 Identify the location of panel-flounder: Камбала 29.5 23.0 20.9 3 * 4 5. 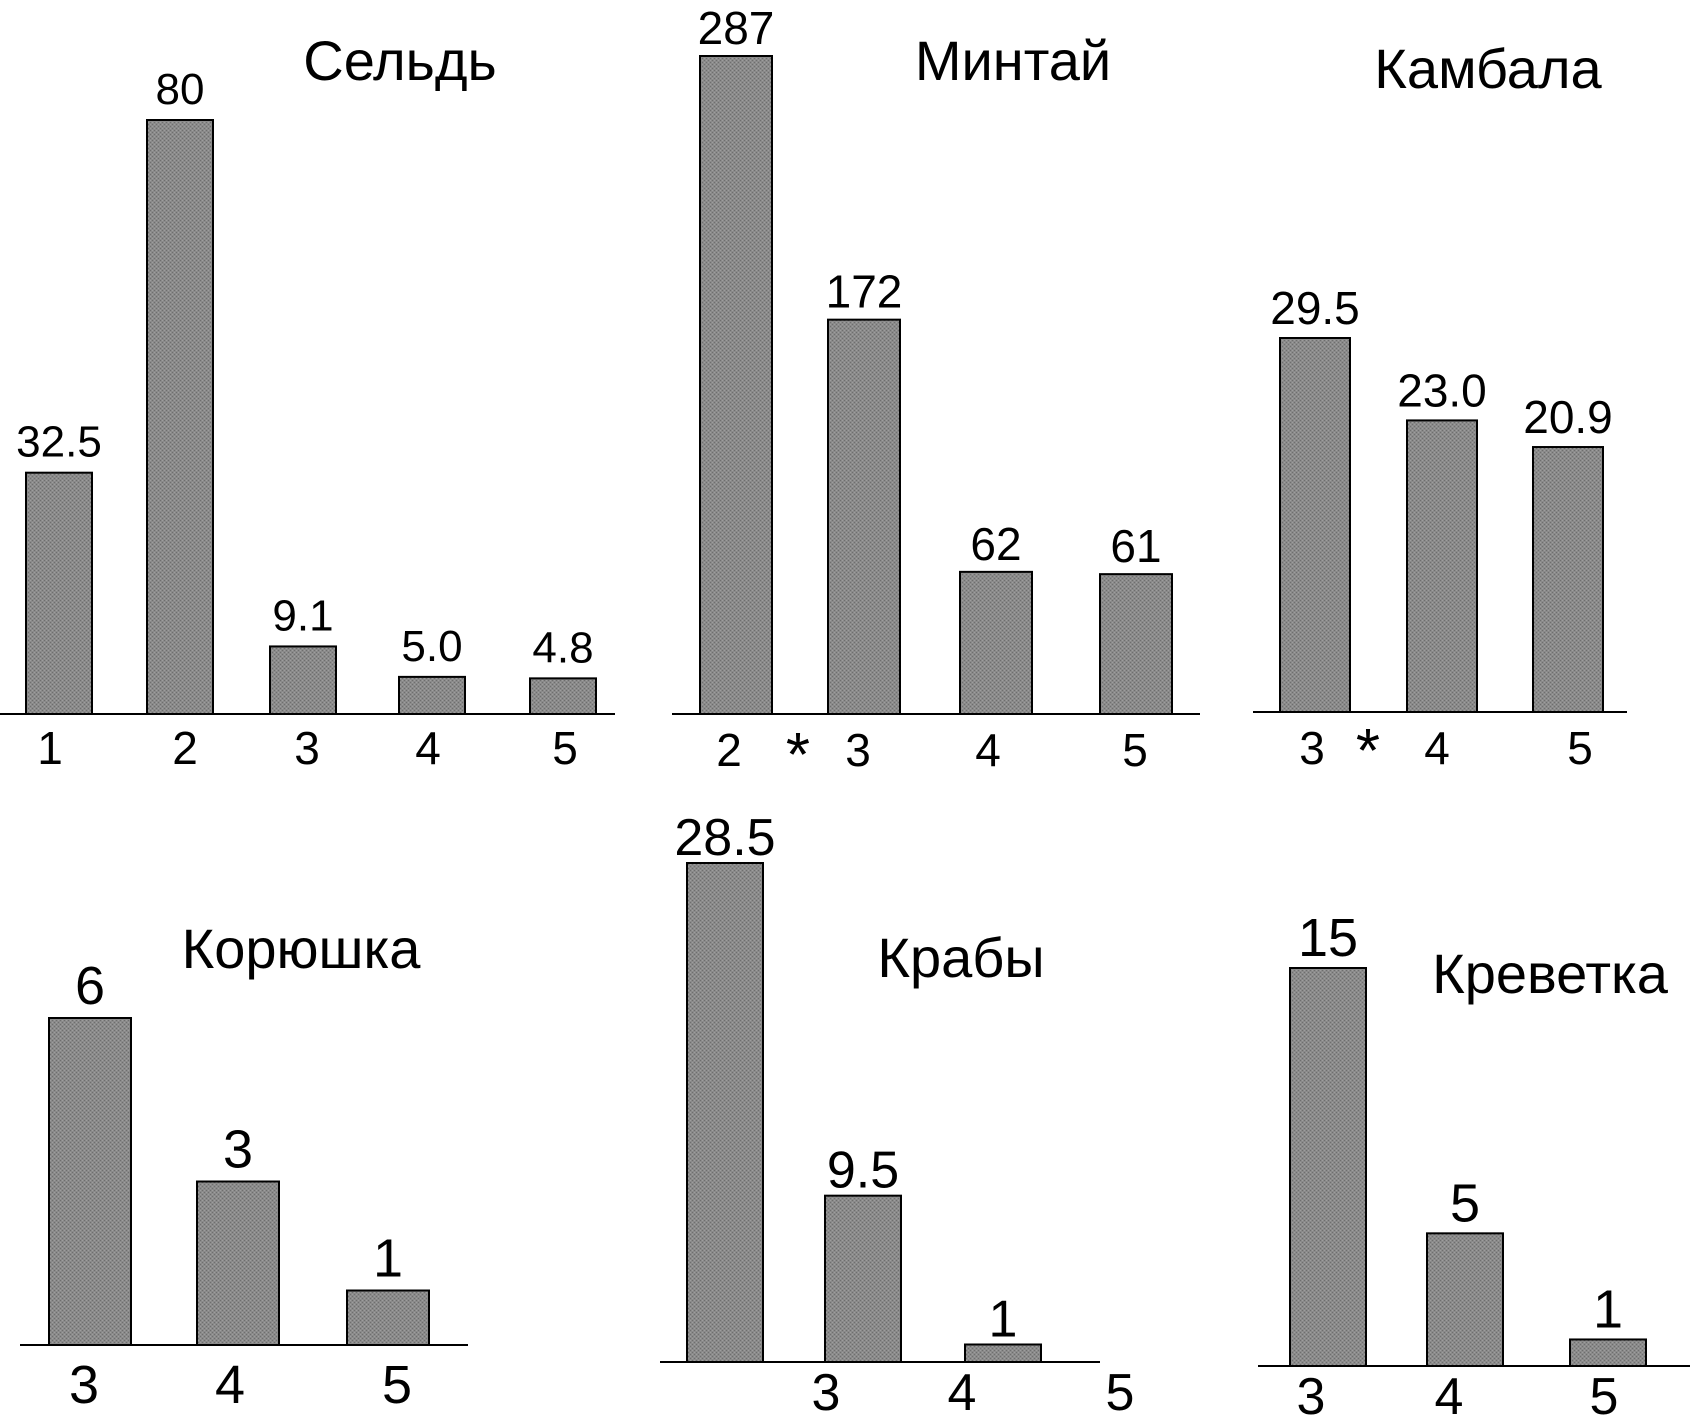
(1440, 411).